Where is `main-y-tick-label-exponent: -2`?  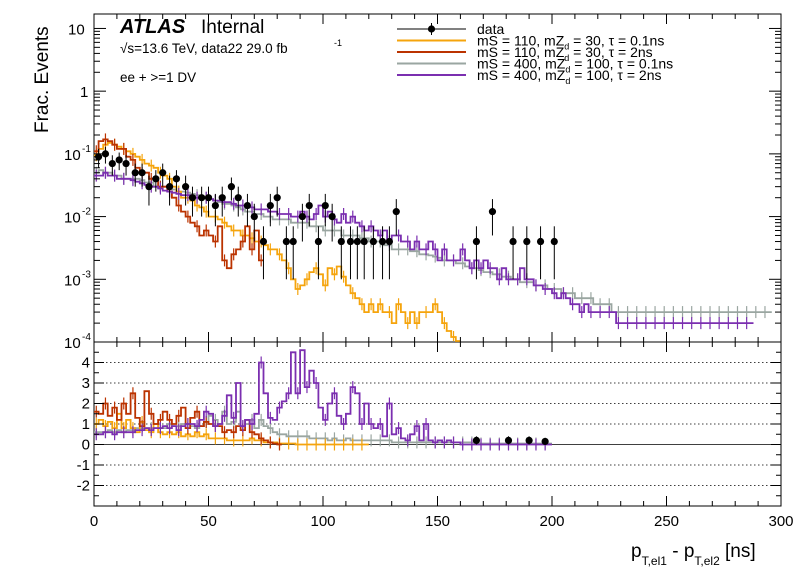 main-y-tick-label-exponent: -2 is located at coordinates (86, 212).